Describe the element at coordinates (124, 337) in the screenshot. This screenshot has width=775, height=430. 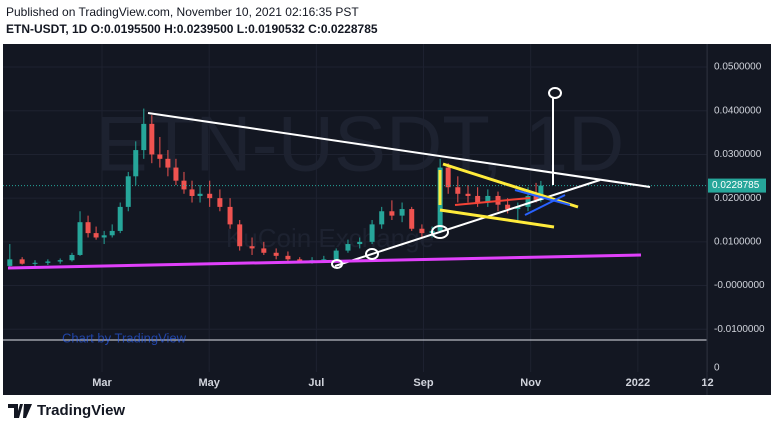
I see `credit: Chart by TradingView` at that location.